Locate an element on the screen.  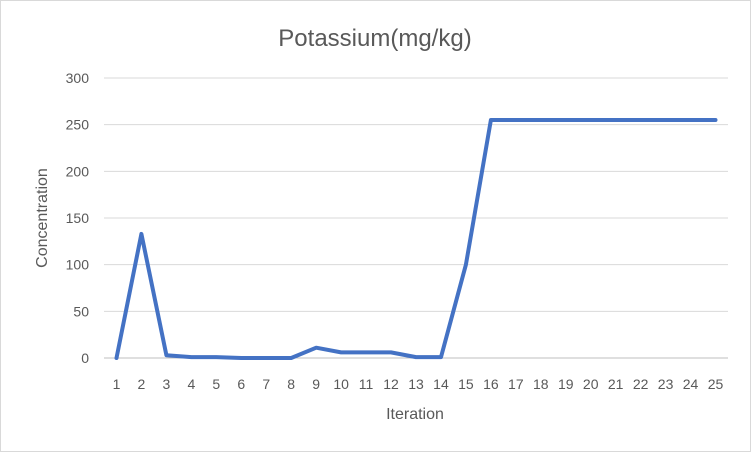
x-tick-label: 23 is located at coordinates (666, 384).